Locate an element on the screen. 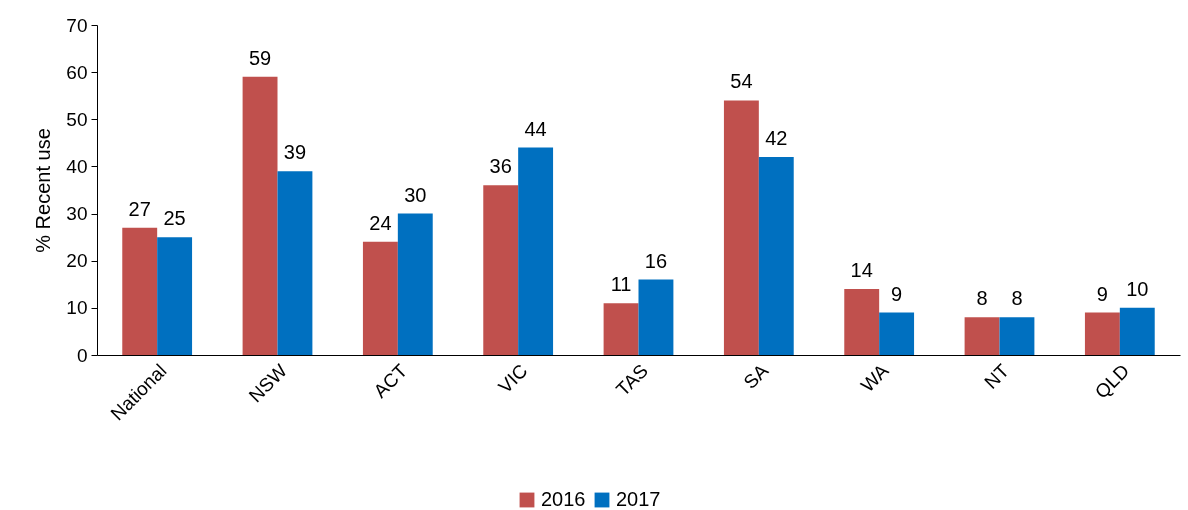  legend-label: 2017 is located at coordinates (638, 499).